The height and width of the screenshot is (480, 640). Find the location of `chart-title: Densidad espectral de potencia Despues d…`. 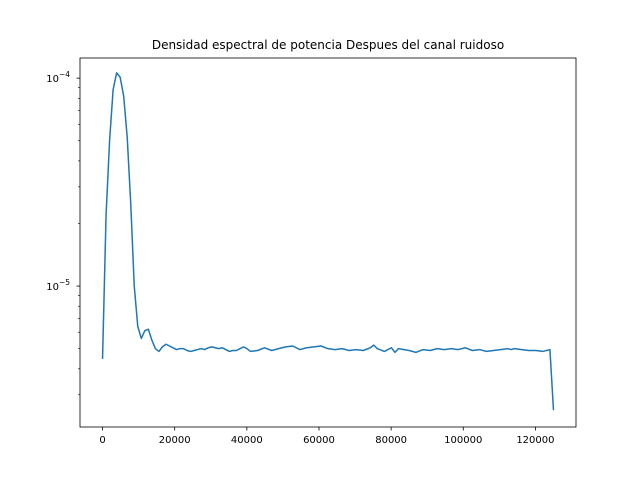

chart-title: Densidad espectral de potencia Despues d… is located at coordinates (328, 45).